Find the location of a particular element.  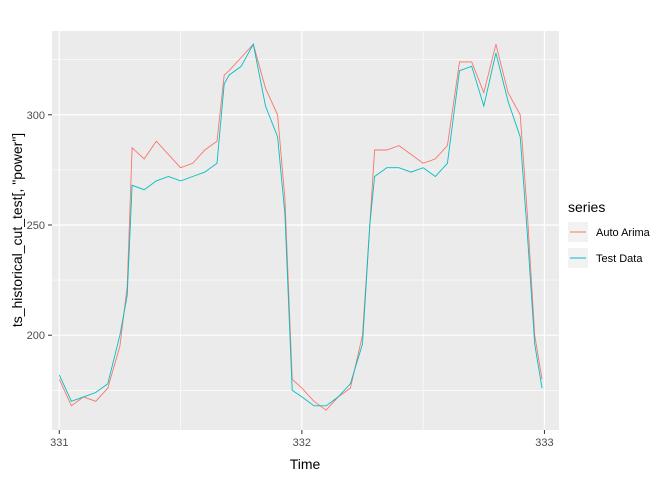

legend: series Auto Arima Test Data is located at coordinates (609, 233).